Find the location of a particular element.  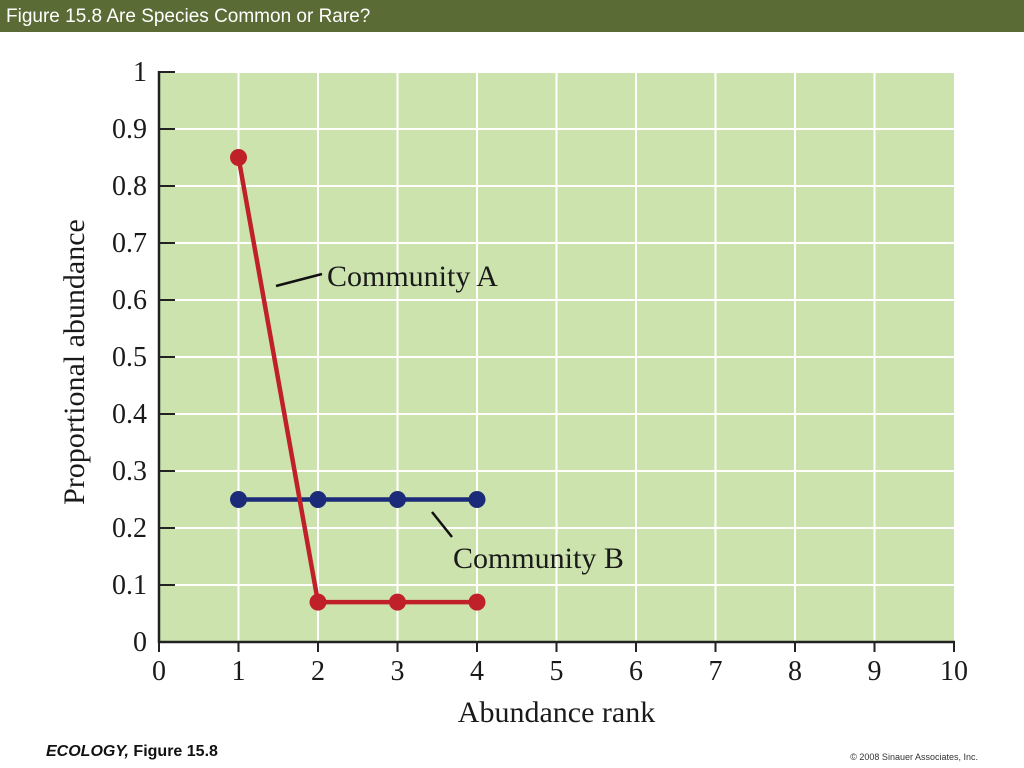

page-title: Figure 15.8 Are Species Common or Rare? is located at coordinates (188, 16).